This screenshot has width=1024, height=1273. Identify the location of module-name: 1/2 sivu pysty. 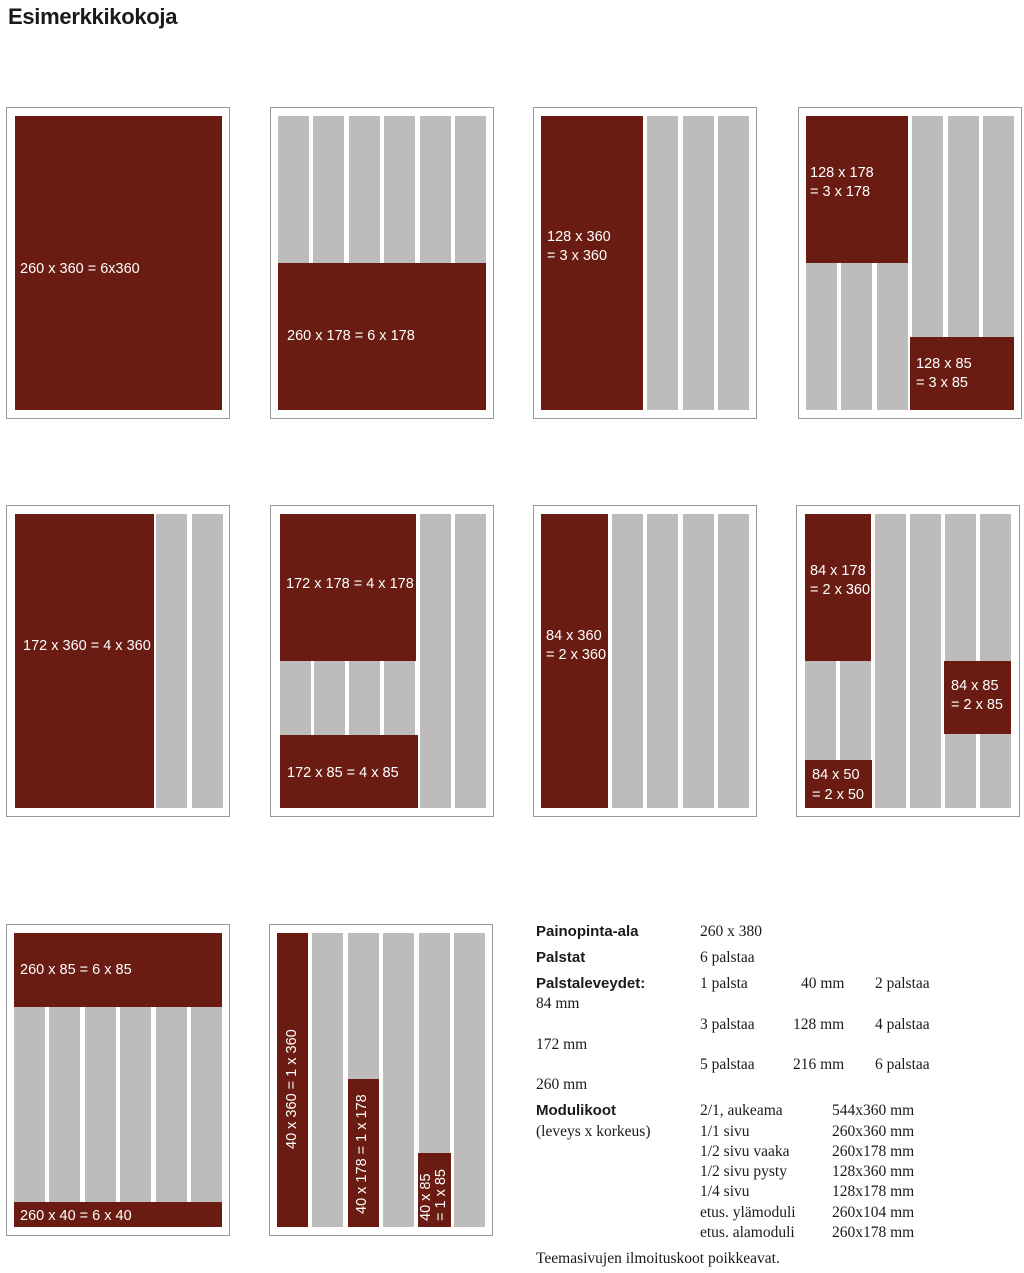
(743, 1171).